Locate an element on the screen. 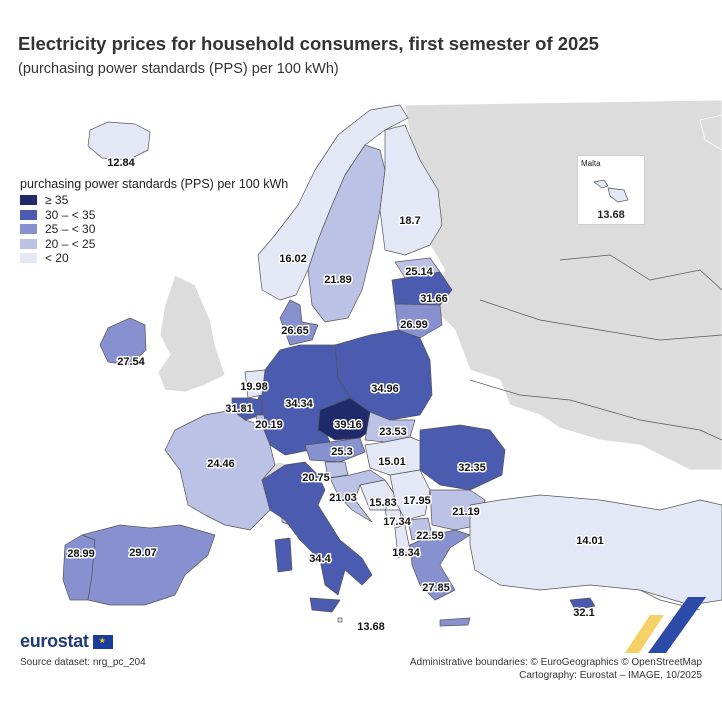 Image resolution: width=722 pixels, height=717 pixels. value-label: 39.16 is located at coordinates (348, 425).